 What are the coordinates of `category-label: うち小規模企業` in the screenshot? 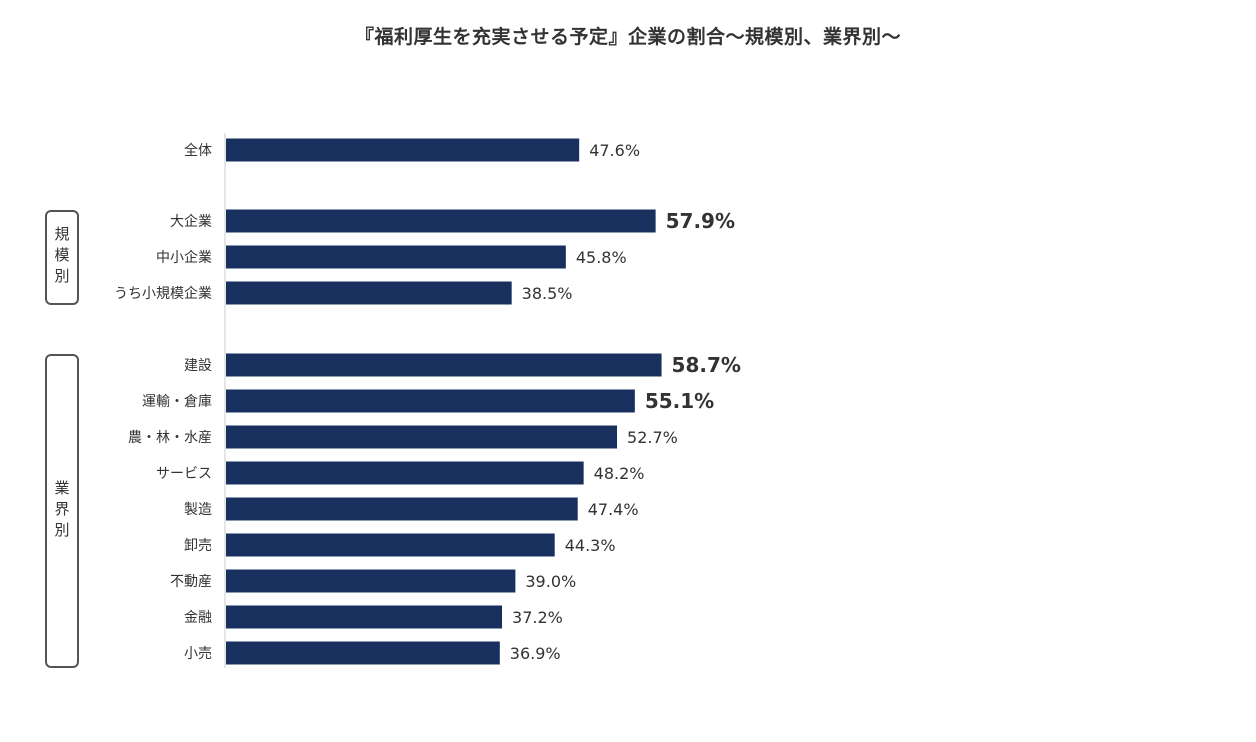 It's located at (163, 293).